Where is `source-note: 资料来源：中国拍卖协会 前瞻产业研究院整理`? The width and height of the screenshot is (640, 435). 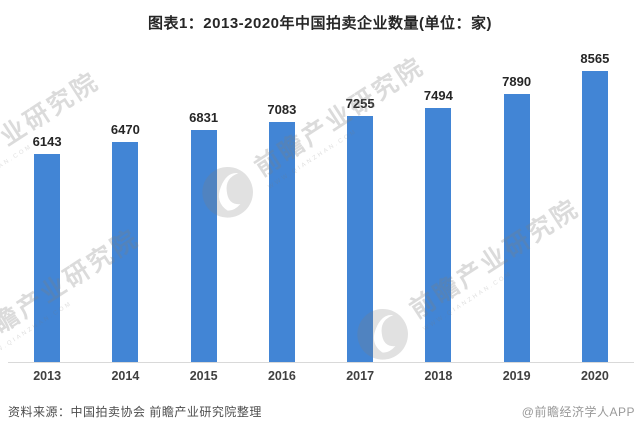 source-note: 资料来源：中国拍卖协会 前瞻产业研究院整理 is located at coordinates (135, 412).